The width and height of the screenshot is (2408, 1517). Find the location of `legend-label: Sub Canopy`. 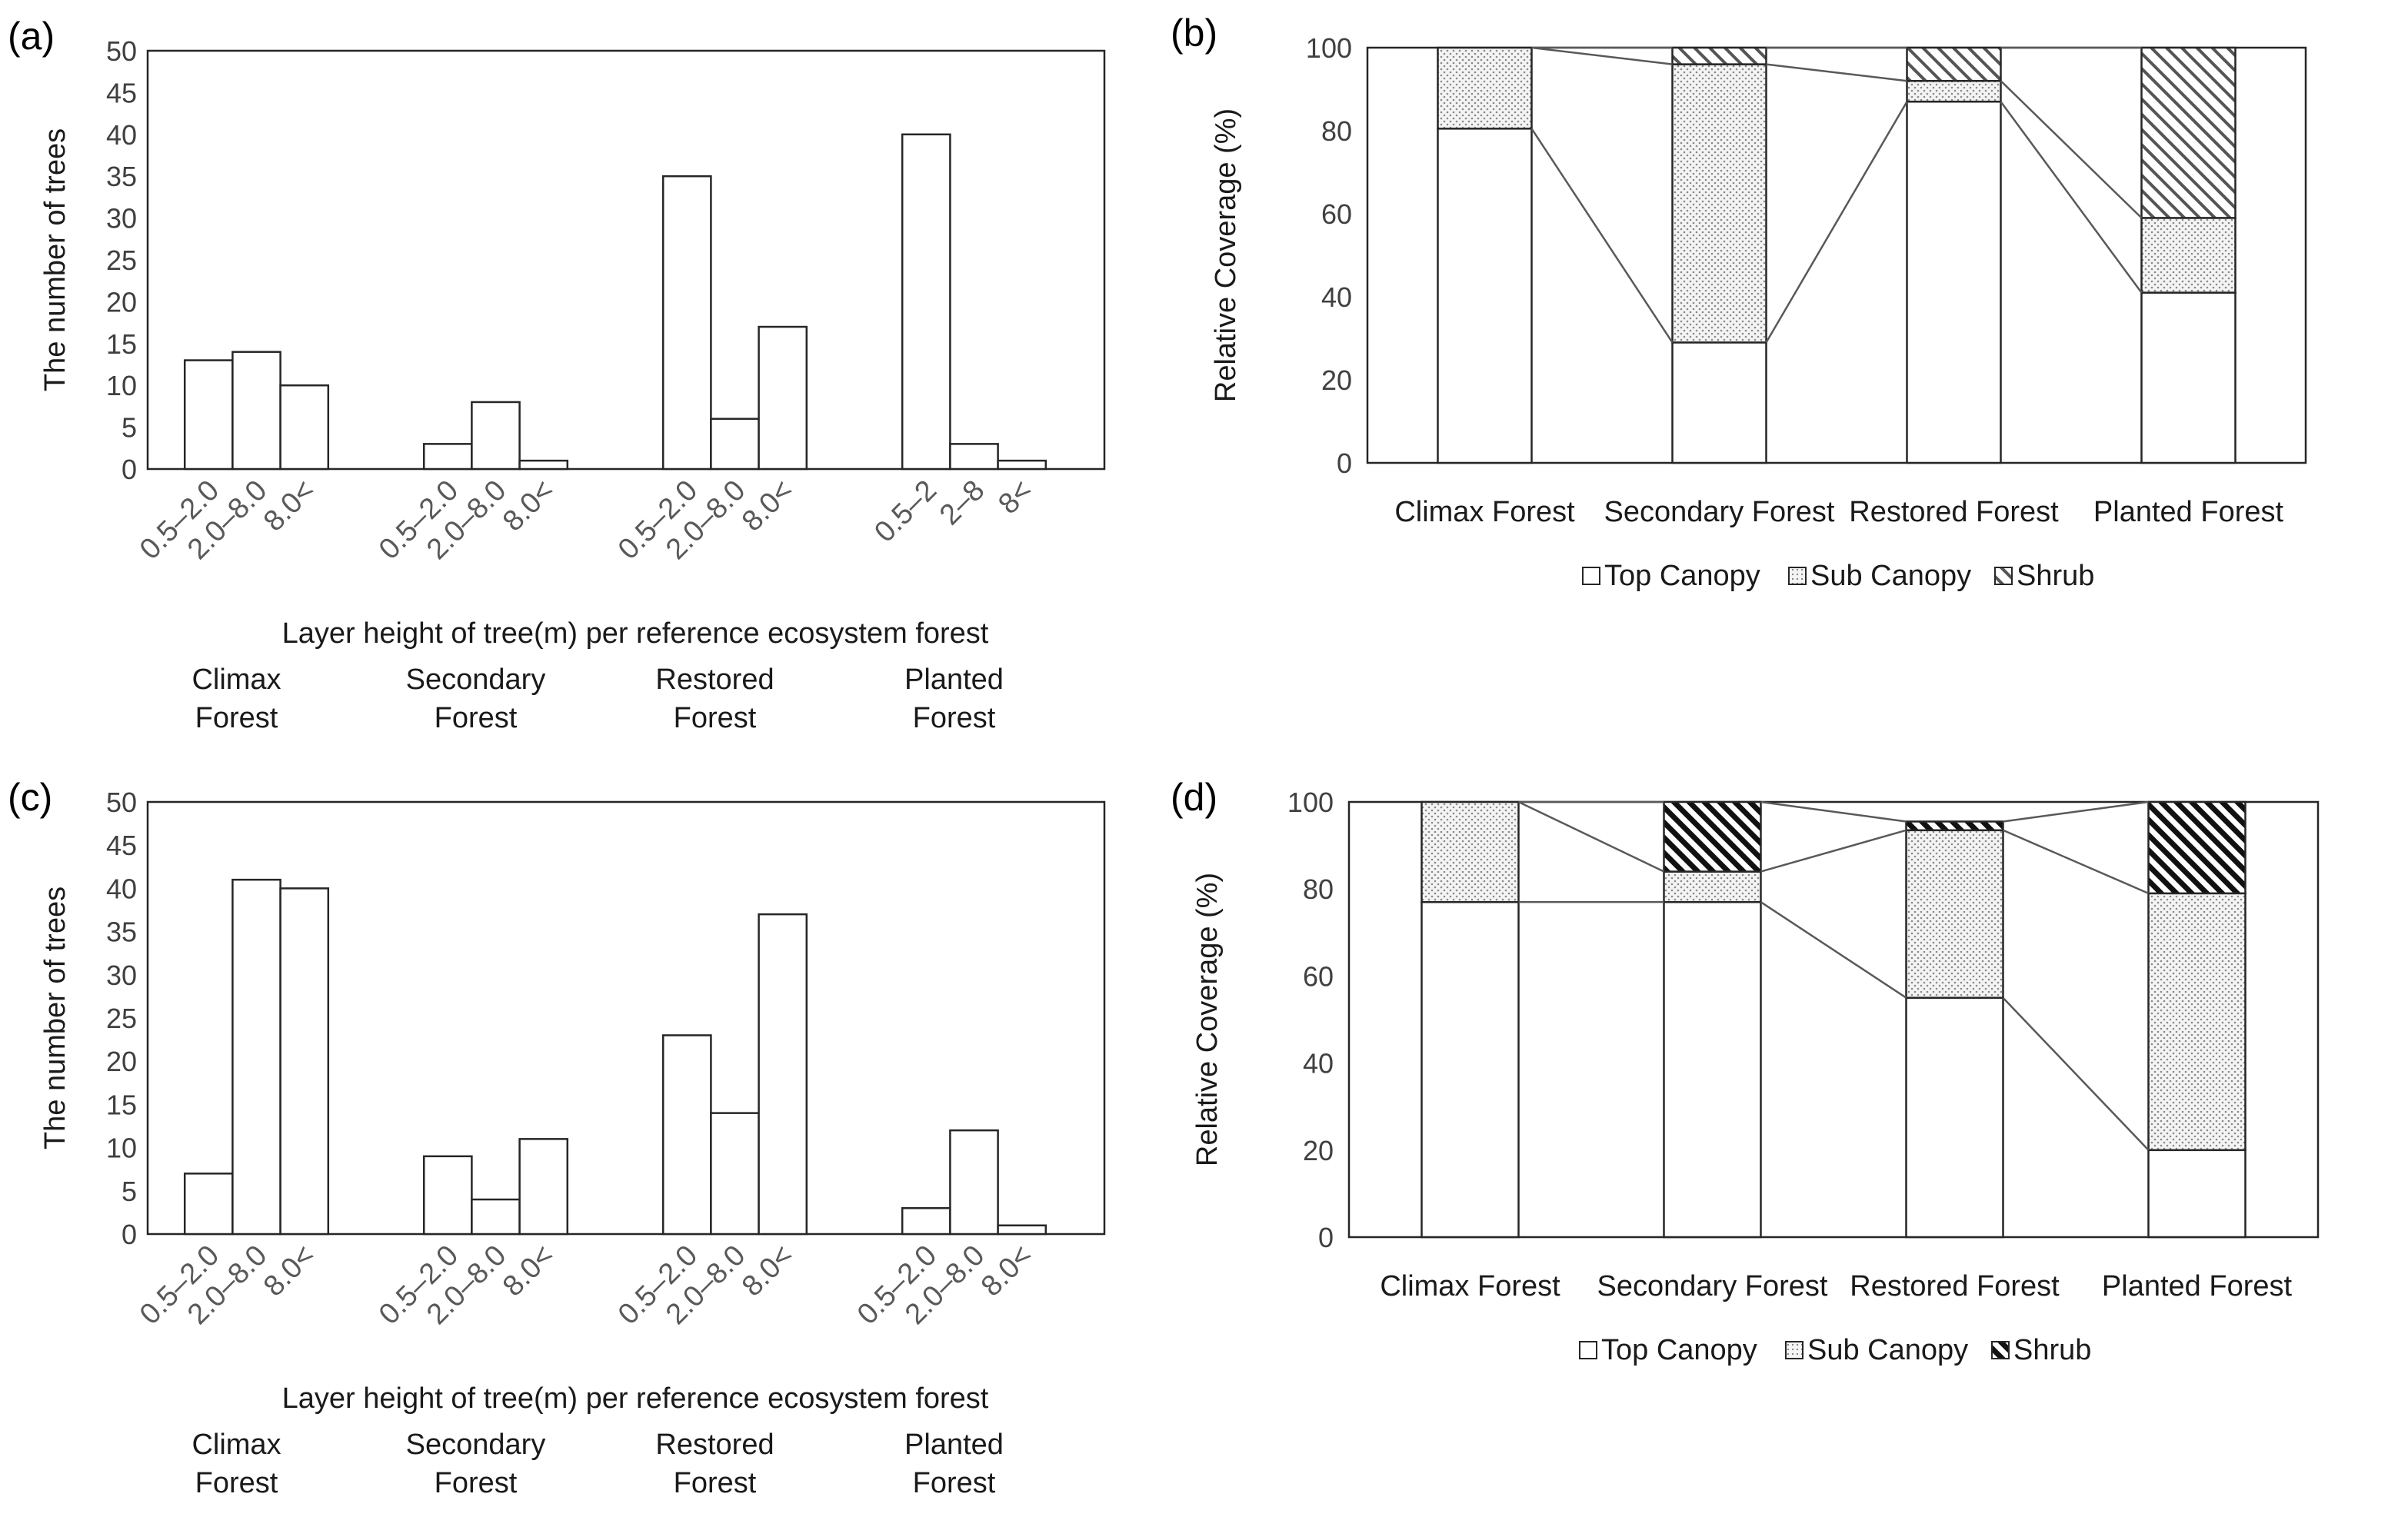

legend-label: Sub Canopy is located at coordinates (1890, 576).